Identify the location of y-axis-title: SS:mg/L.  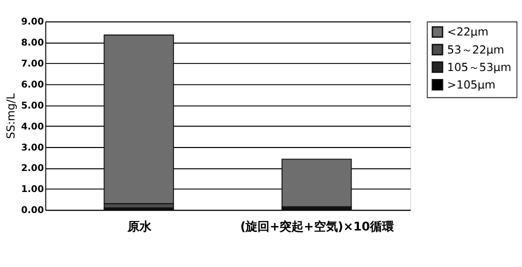
(11, 115).